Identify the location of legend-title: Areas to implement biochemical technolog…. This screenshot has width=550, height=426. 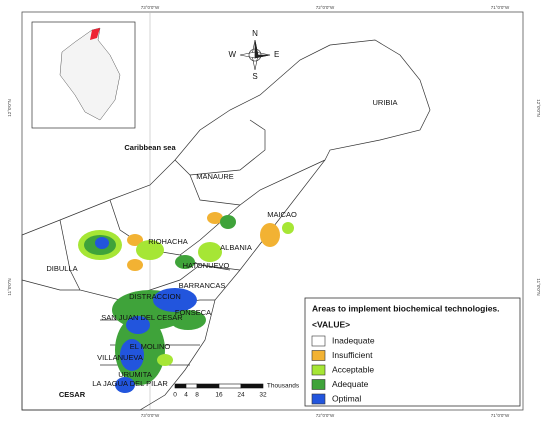
(406, 308).